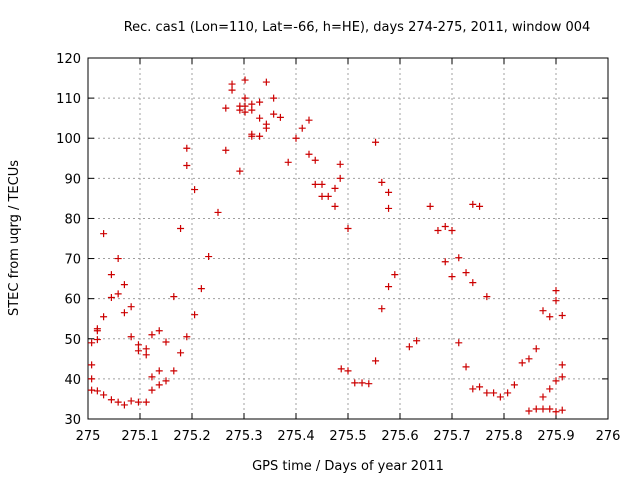  Describe the element at coordinates (295, 436) in the screenshot. I see `x-tick-label: 275.4` at that location.